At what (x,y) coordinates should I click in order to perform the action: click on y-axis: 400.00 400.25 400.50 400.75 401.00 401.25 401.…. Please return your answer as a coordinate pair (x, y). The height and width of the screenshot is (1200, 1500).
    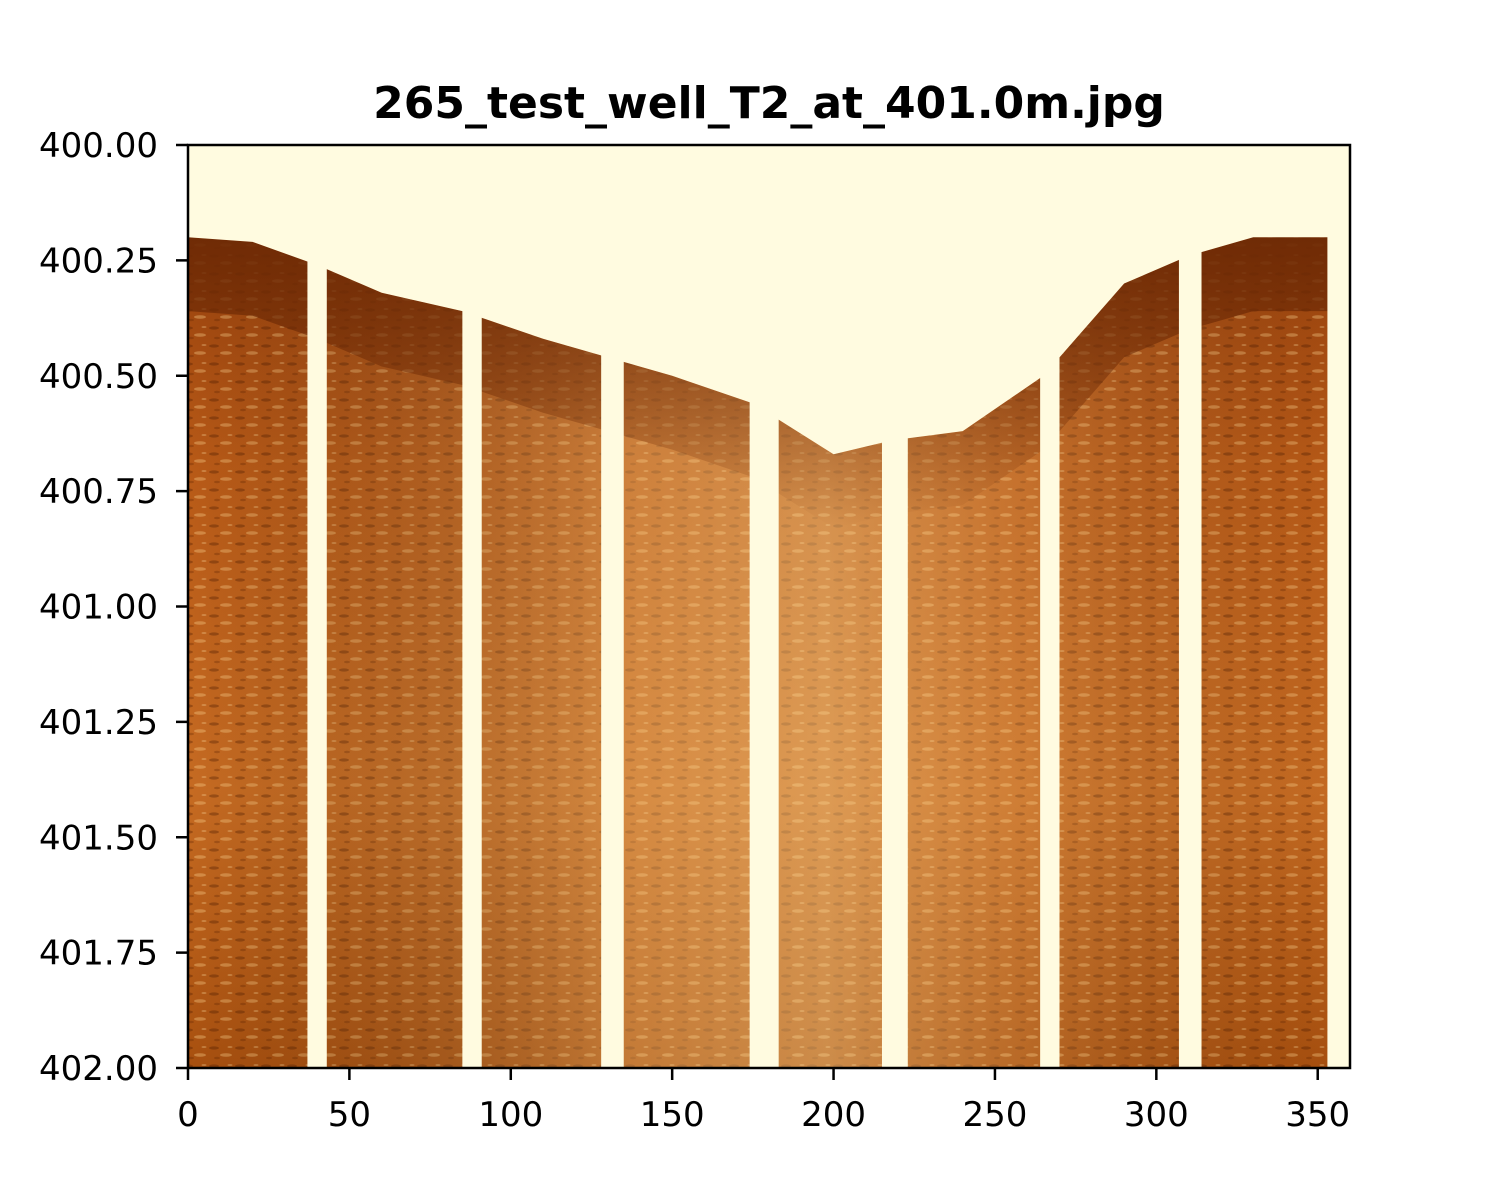
    Looking at the image, I should click on (113, 607).